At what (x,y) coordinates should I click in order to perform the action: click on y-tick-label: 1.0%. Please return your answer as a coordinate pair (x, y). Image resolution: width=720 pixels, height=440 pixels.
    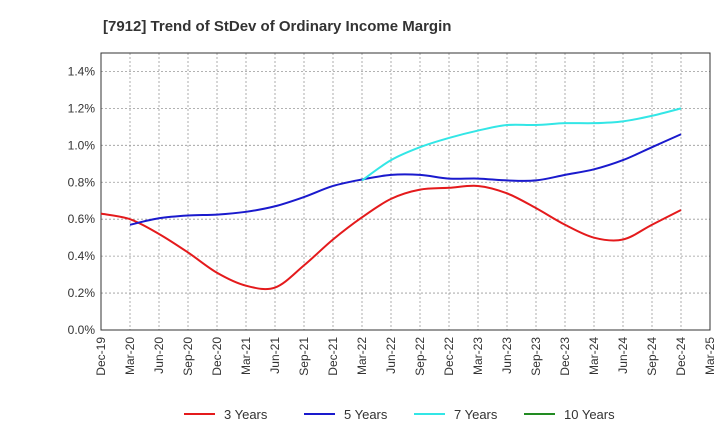
    Looking at the image, I should click on (82, 145).